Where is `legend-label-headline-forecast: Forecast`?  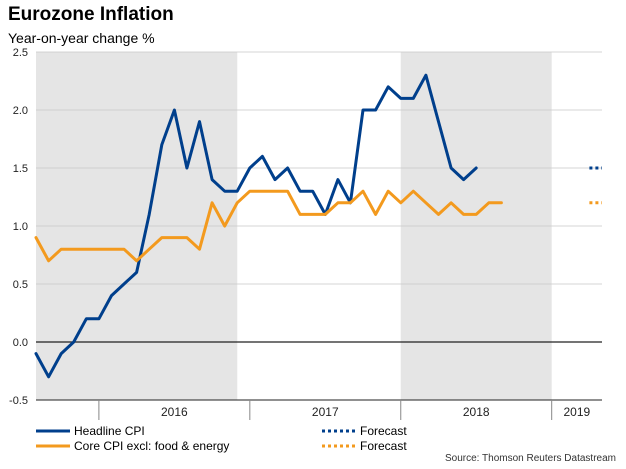
legend-label-headline-forecast: Forecast is located at coordinates (383, 431).